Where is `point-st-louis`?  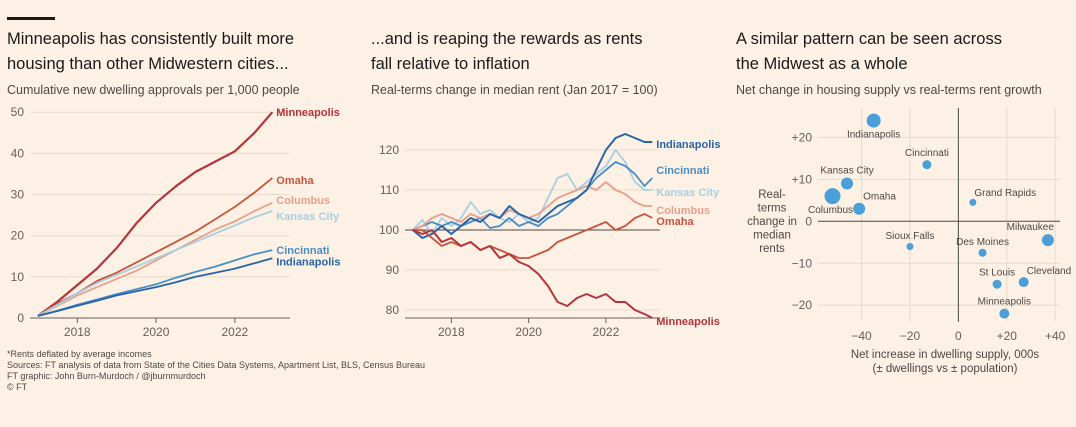
point-st-louis is located at coordinates (997, 284).